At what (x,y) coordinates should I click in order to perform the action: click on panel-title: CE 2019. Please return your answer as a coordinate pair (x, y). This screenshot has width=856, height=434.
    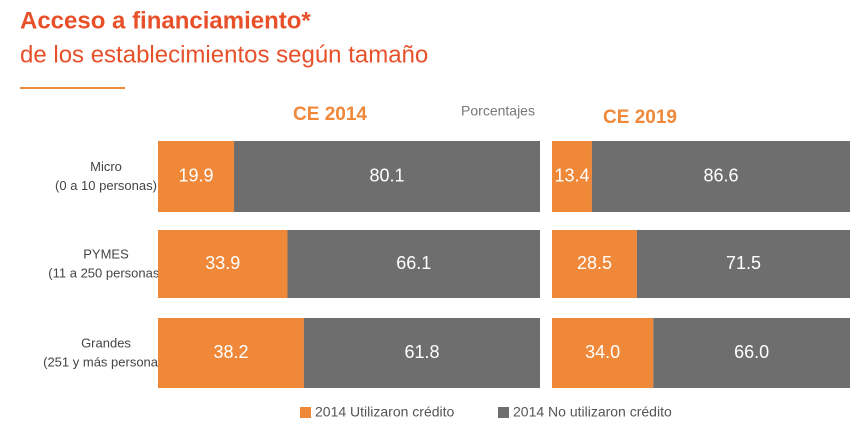
    Looking at the image, I should click on (640, 117).